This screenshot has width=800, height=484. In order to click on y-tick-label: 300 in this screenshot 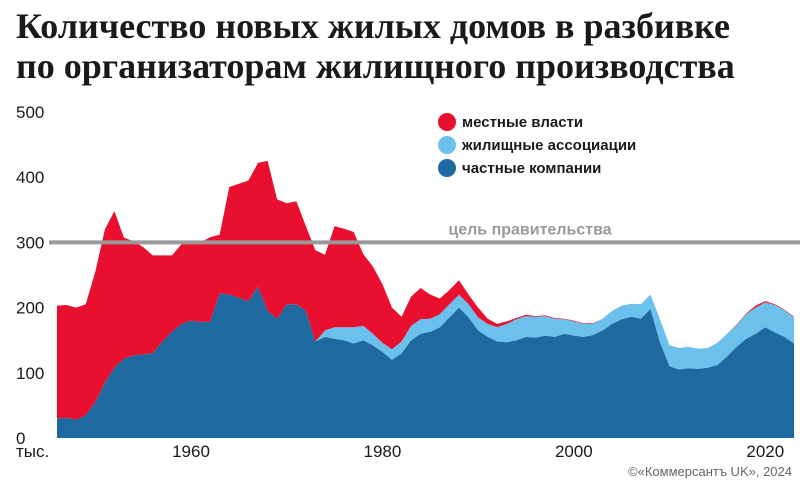, I will do `click(30, 242)`.